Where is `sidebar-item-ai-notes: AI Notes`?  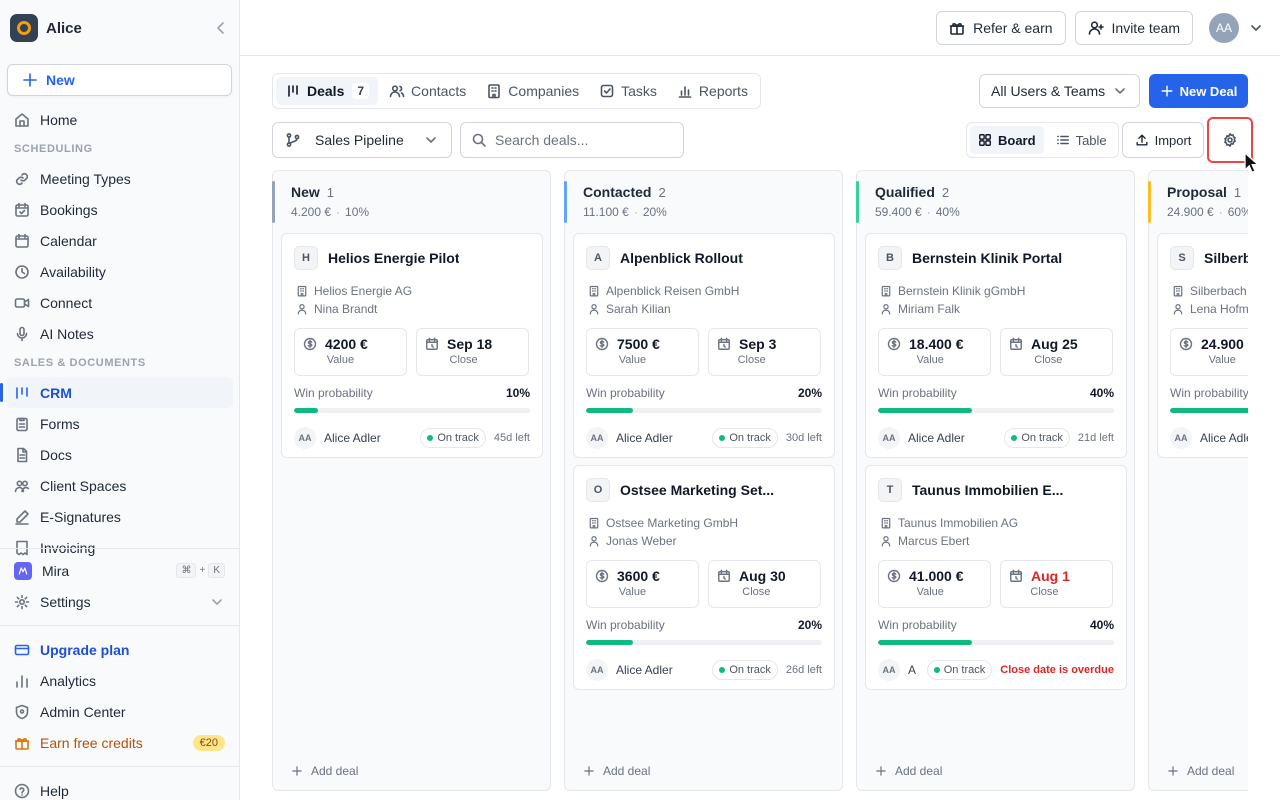 sidebar-item-ai-notes: AI Notes is located at coordinates (119, 333).